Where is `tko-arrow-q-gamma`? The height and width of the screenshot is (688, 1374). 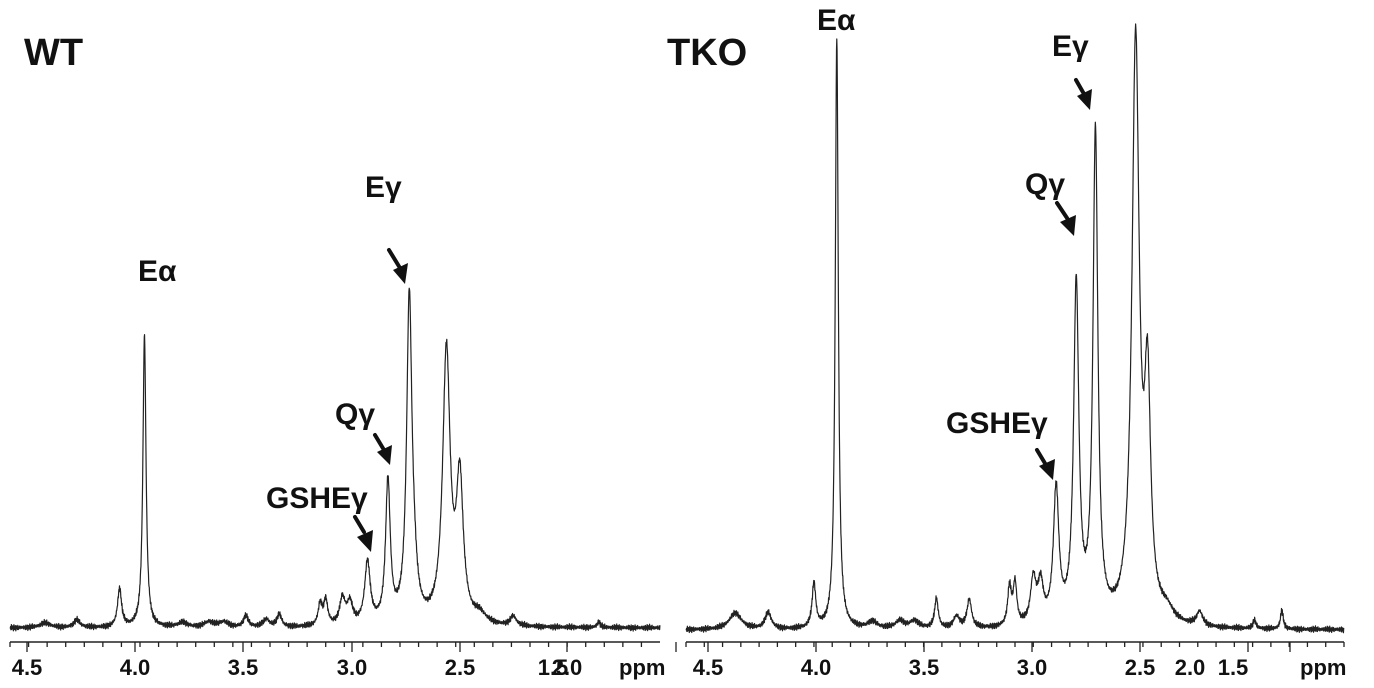 tko-arrow-q-gamma is located at coordinates (1065, 218).